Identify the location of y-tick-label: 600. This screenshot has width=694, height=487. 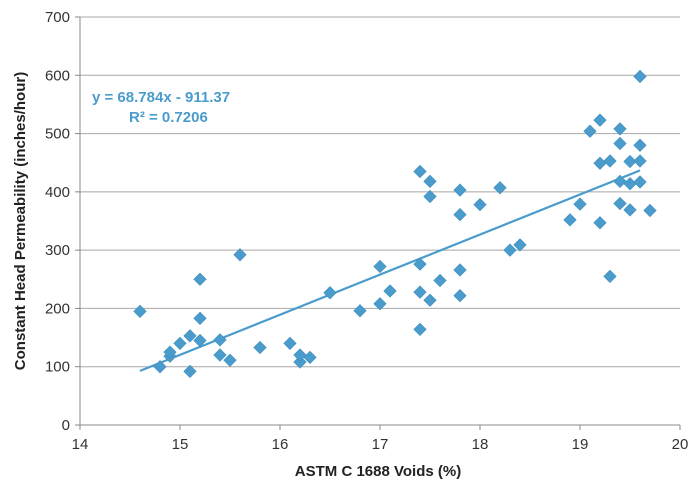
(57, 75).